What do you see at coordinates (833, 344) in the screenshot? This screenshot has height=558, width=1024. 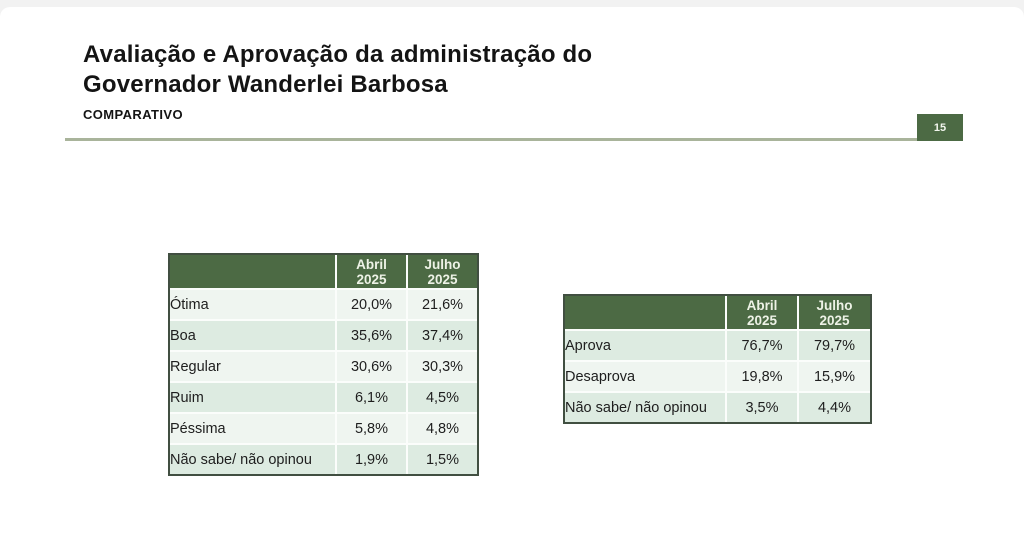 I see `value-cell-julho: 79,7%` at bounding box center [833, 344].